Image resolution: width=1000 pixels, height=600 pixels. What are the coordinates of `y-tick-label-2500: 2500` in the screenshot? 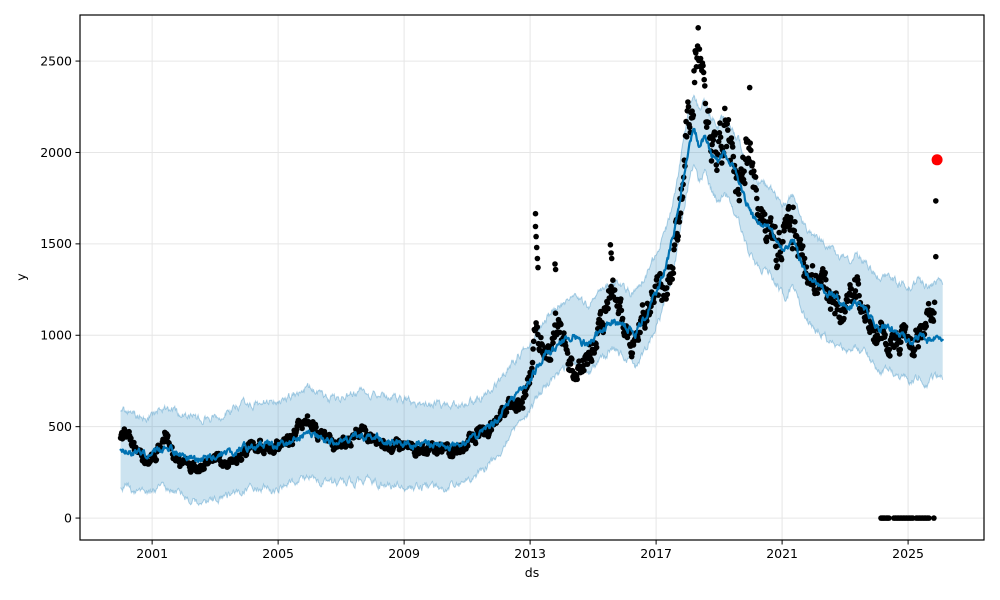 It's located at (56, 60).